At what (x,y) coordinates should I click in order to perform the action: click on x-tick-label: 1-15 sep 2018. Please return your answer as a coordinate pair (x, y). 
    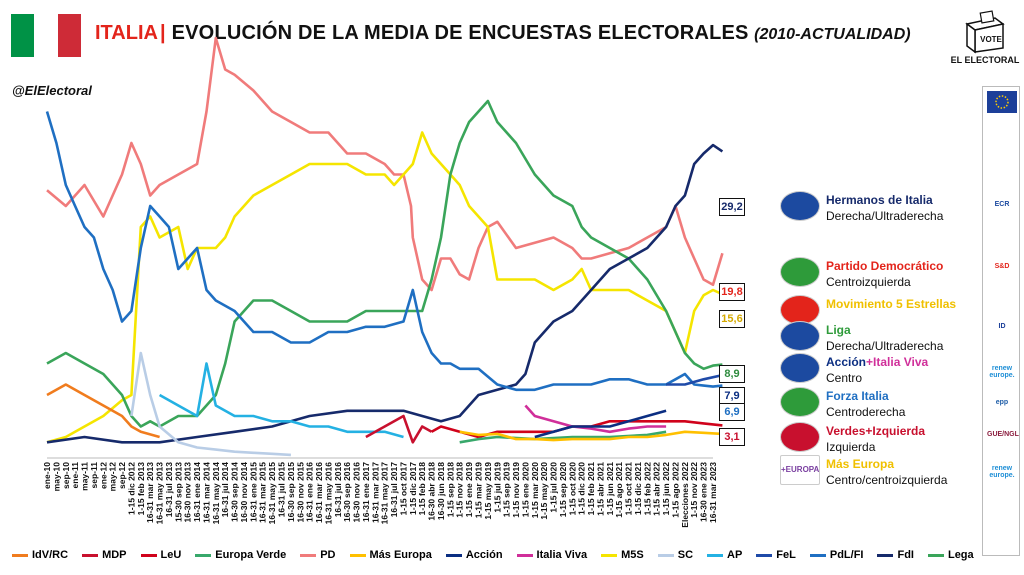
    Looking at the image, I should click on (450, 490).